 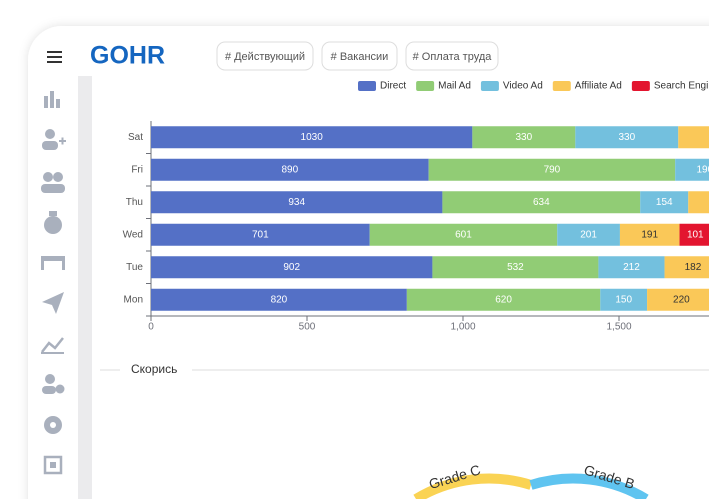 What do you see at coordinates (52, 345) in the screenshot?
I see `icon-trend` at bounding box center [52, 345].